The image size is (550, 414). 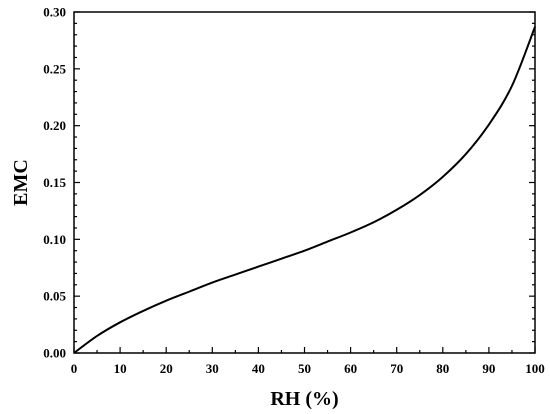 I want to click on x-axis-label: RH (%), so click(x=304, y=399).